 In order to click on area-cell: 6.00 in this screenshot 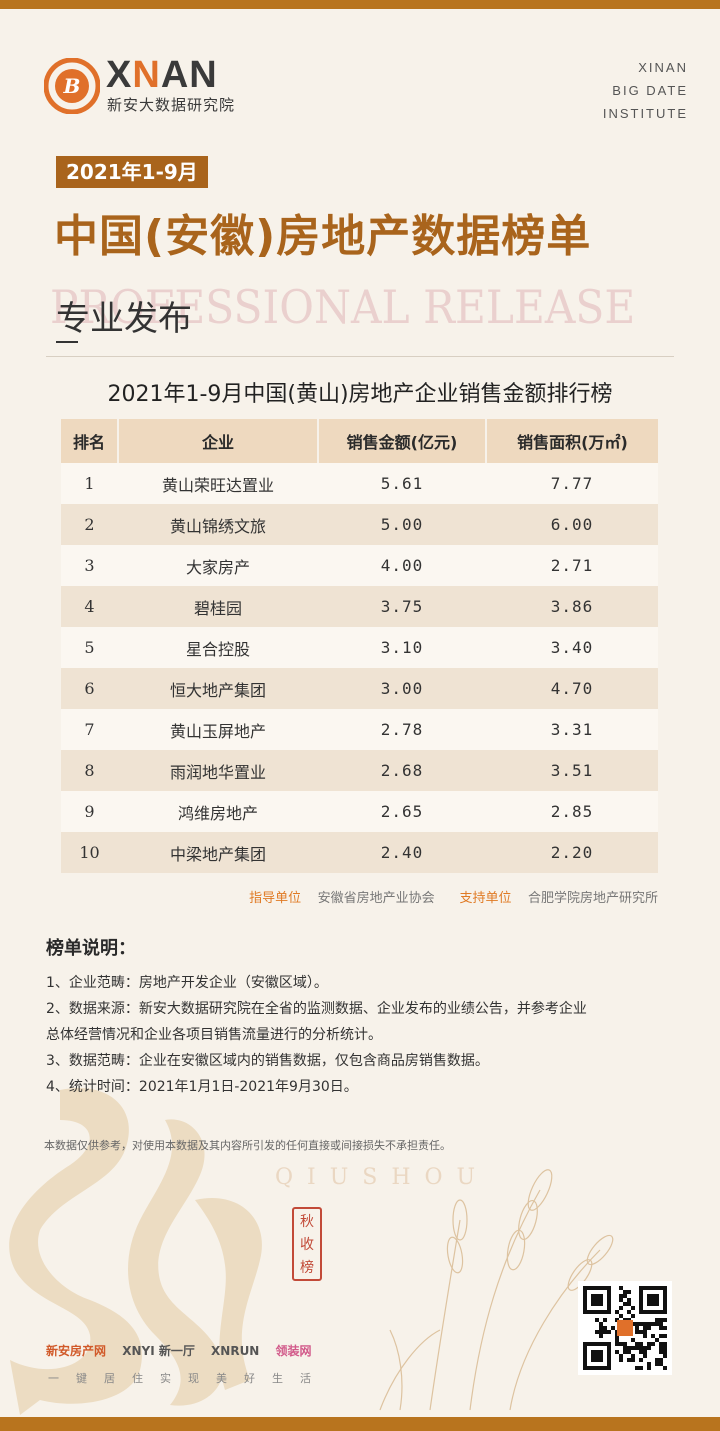, I will do `click(572, 524)`.